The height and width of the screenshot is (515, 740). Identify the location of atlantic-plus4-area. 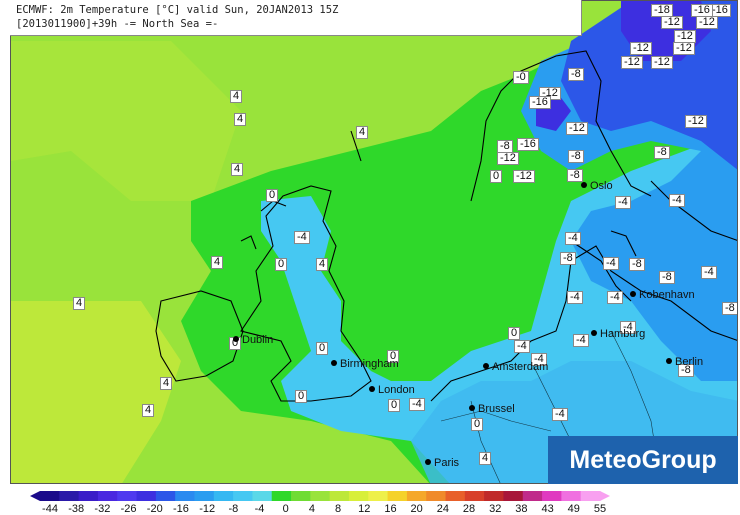
(126, 121).